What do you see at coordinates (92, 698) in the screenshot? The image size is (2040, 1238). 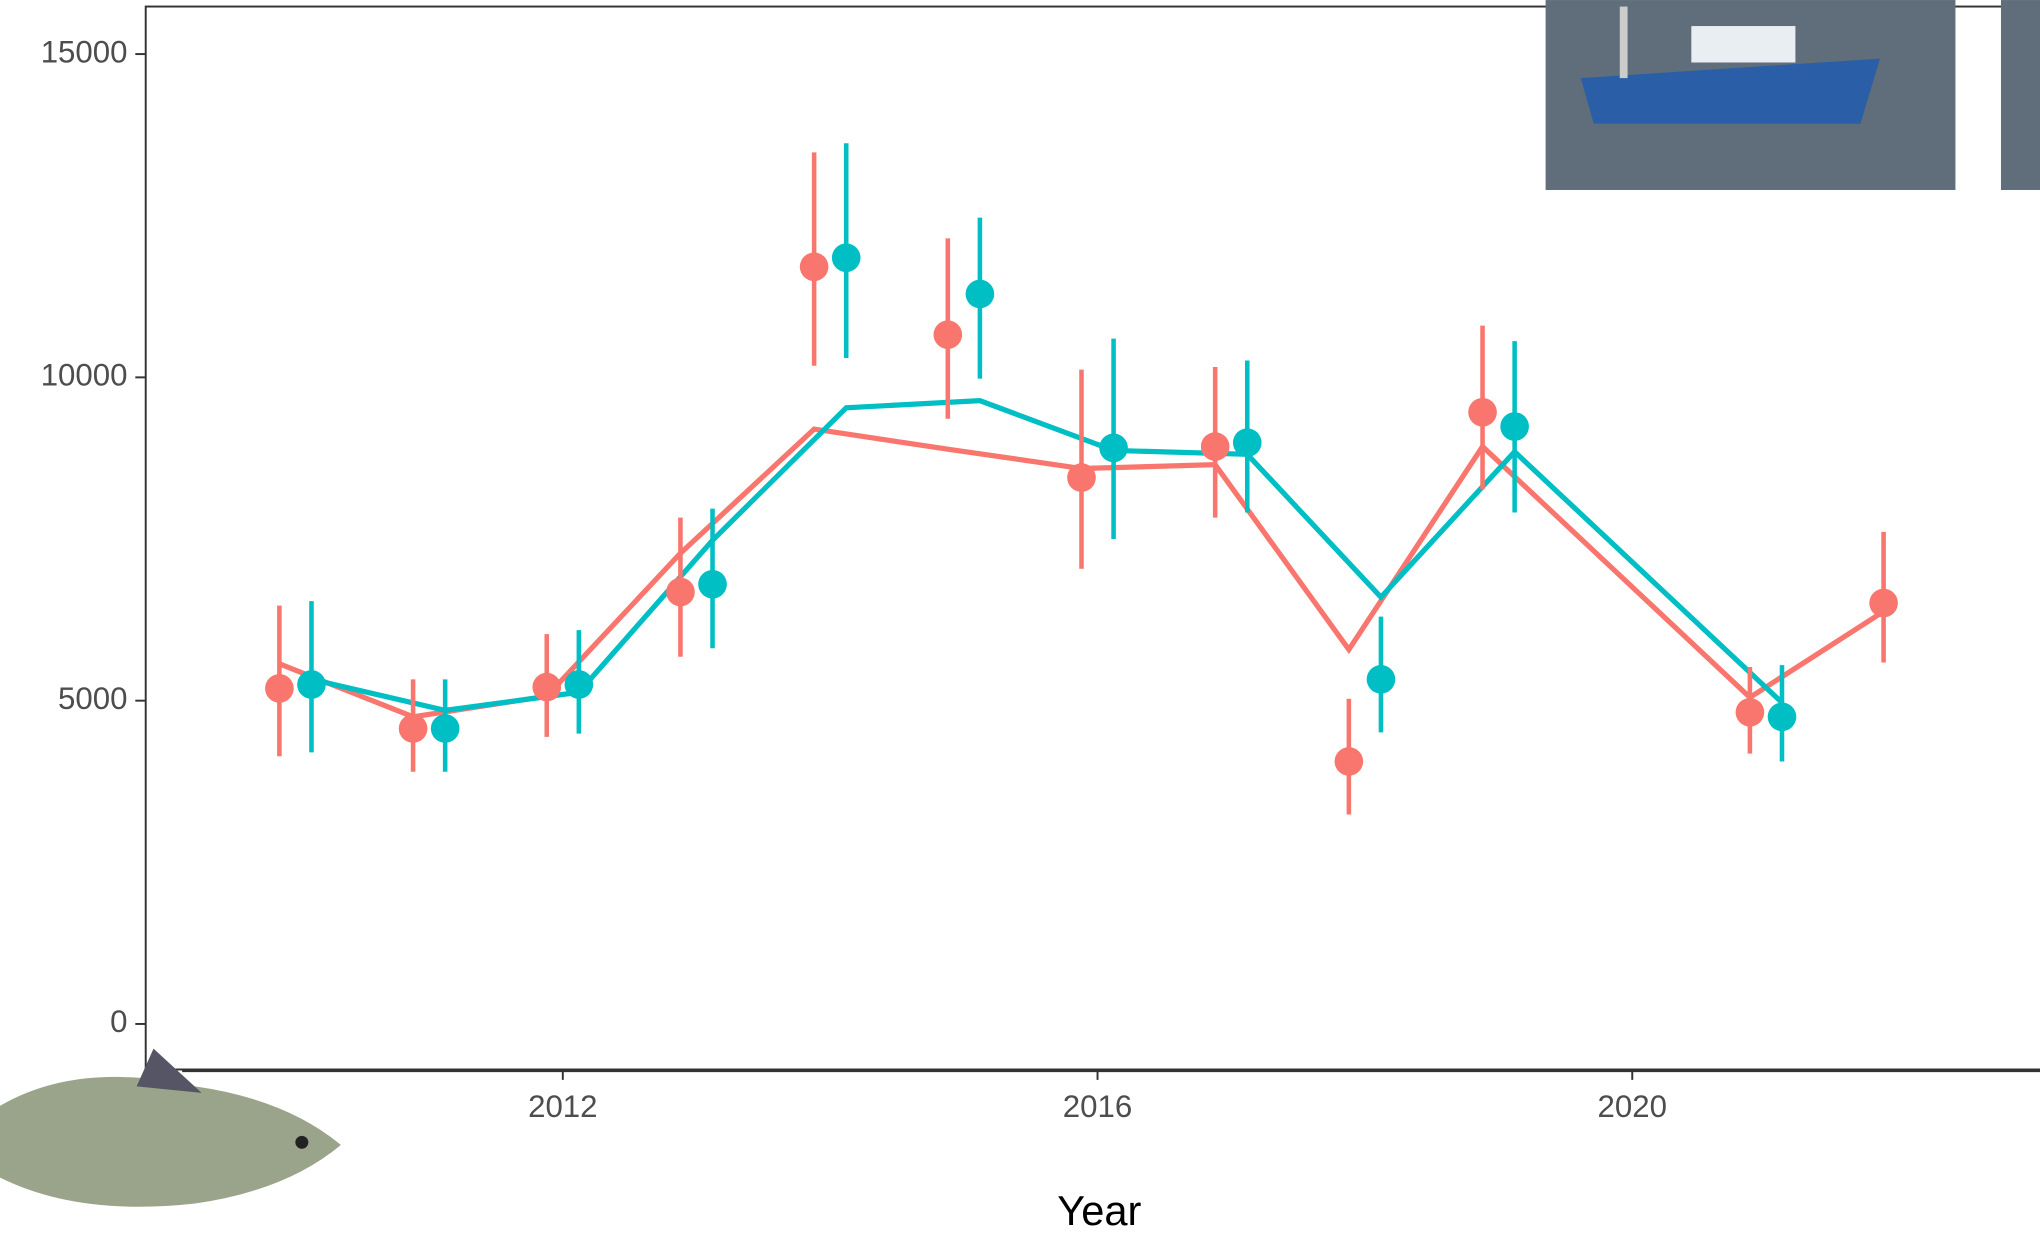 I see `y-tick-label: 5000` at bounding box center [92, 698].